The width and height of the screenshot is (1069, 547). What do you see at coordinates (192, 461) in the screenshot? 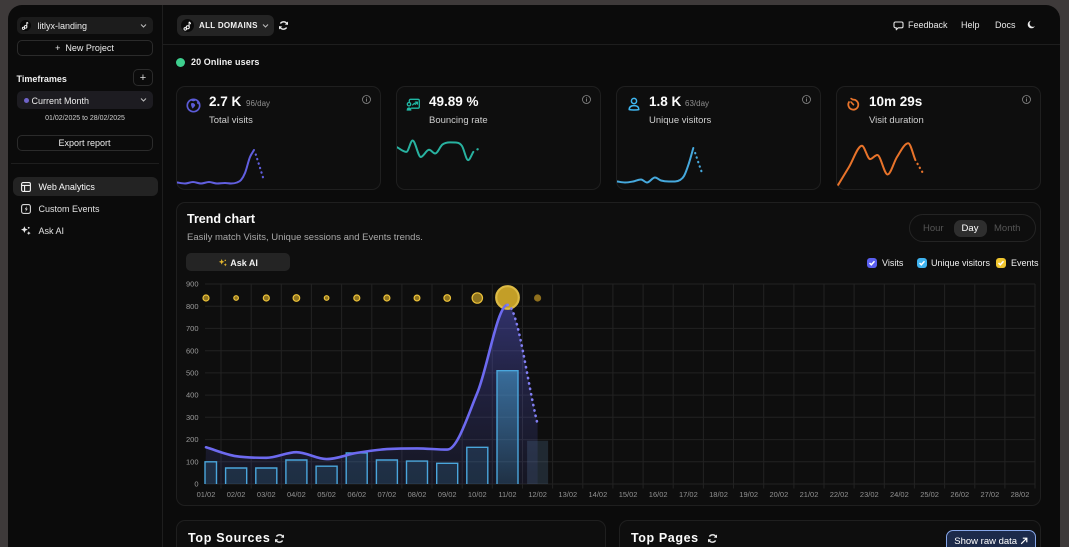
I see `svg-text: 100` at bounding box center [192, 461].